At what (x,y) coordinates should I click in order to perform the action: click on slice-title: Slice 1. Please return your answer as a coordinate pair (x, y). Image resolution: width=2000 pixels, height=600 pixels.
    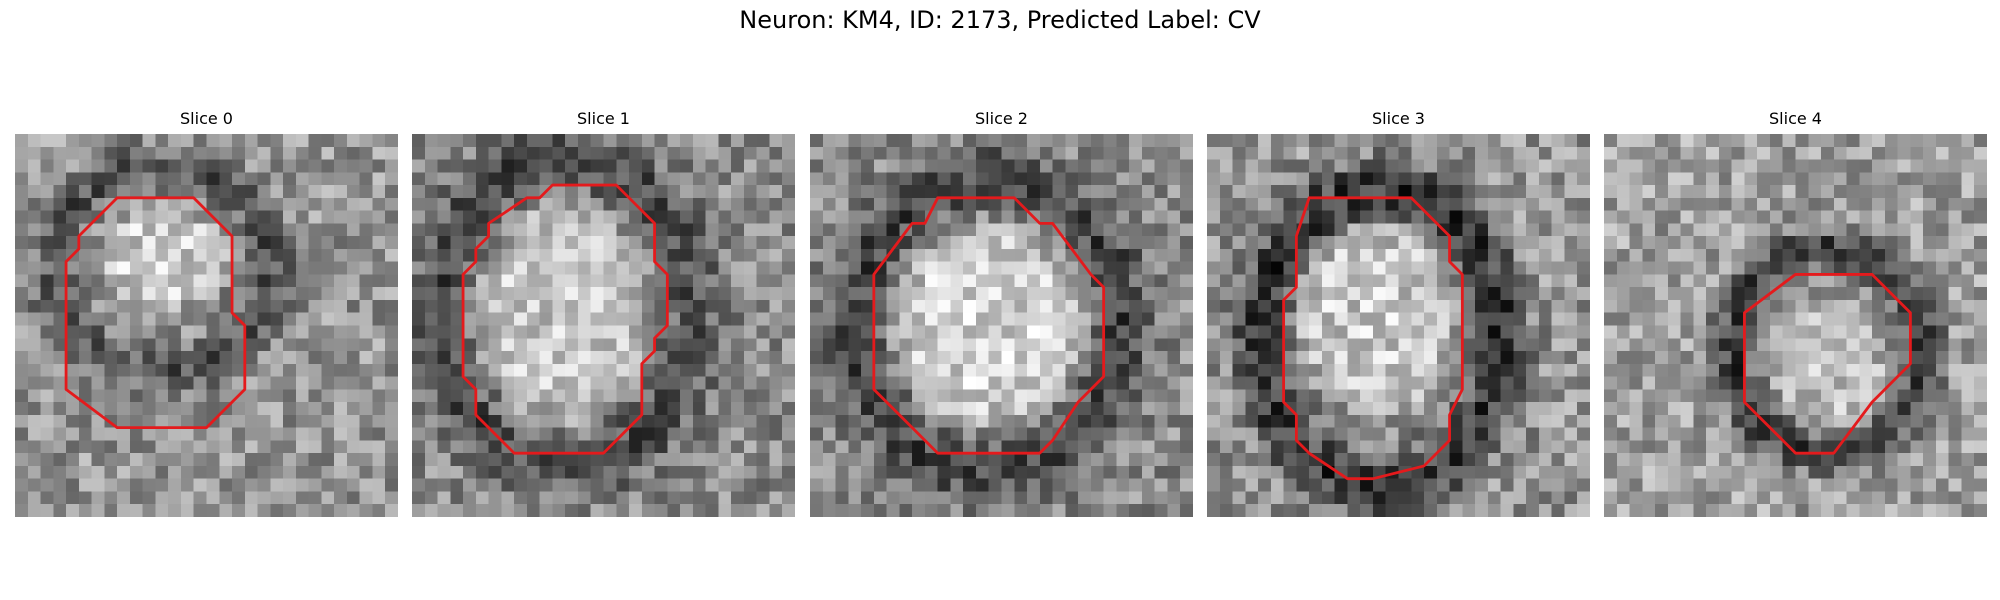
    Looking at the image, I should click on (603, 118).